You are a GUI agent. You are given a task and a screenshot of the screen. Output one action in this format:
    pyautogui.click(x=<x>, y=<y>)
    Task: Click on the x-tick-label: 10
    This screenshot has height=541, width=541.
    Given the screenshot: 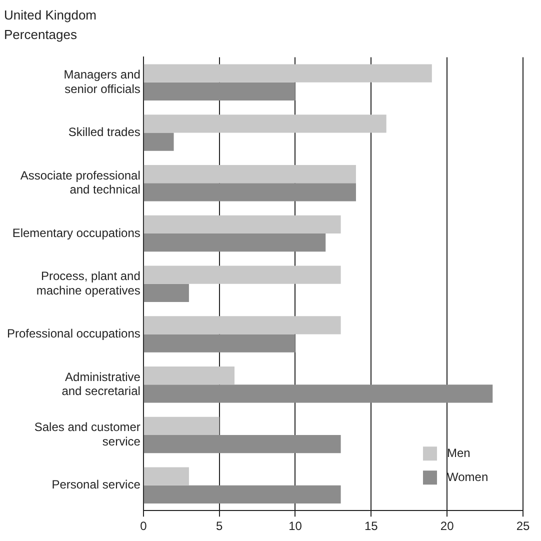 What is the action you would take?
    pyautogui.click(x=295, y=526)
    